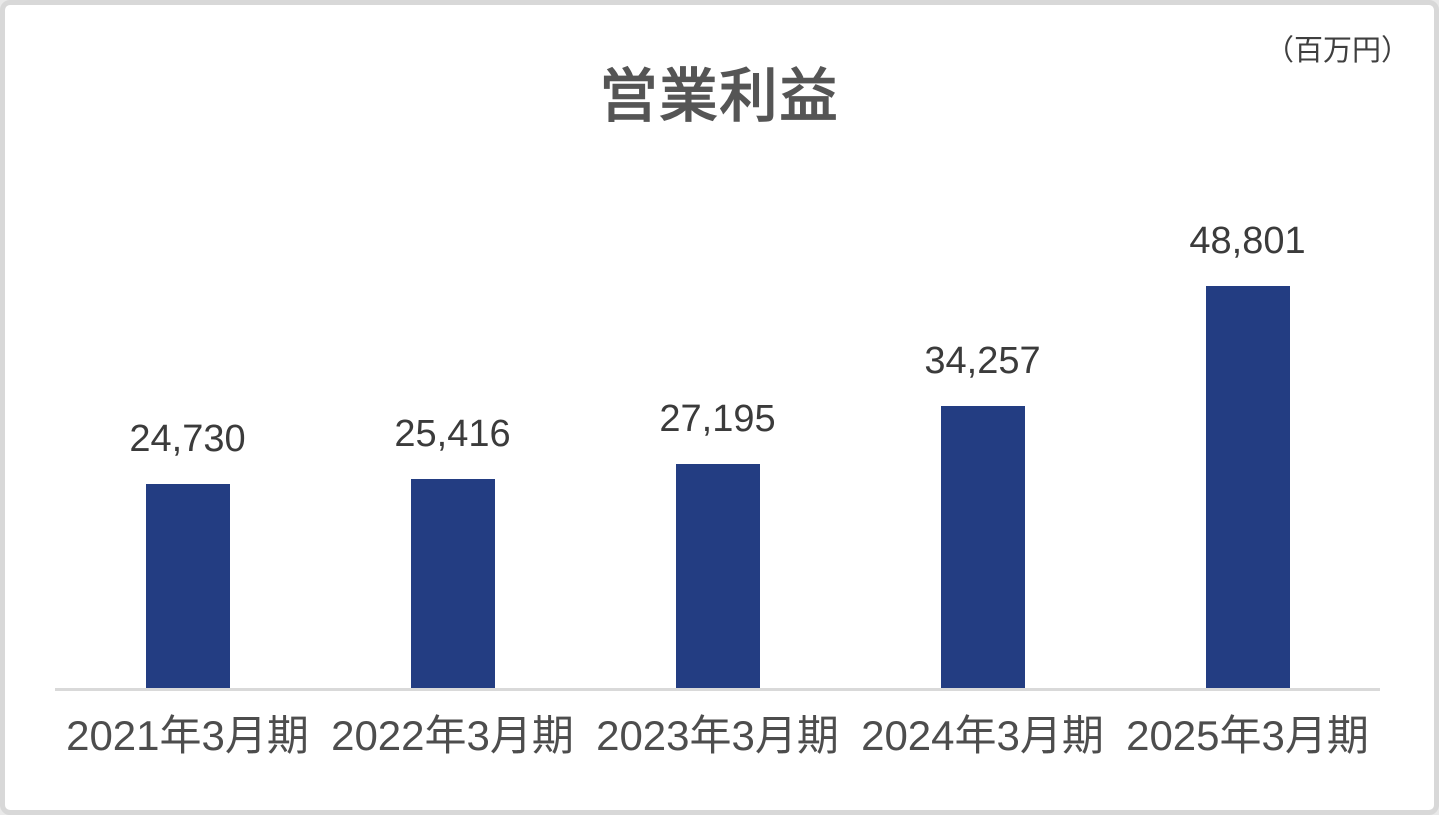 The width and height of the screenshot is (1439, 815). What do you see at coordinates (187, 439) in the screenshot?
I see `bar-value-label: 24,730` at bounding box center [187, 439].